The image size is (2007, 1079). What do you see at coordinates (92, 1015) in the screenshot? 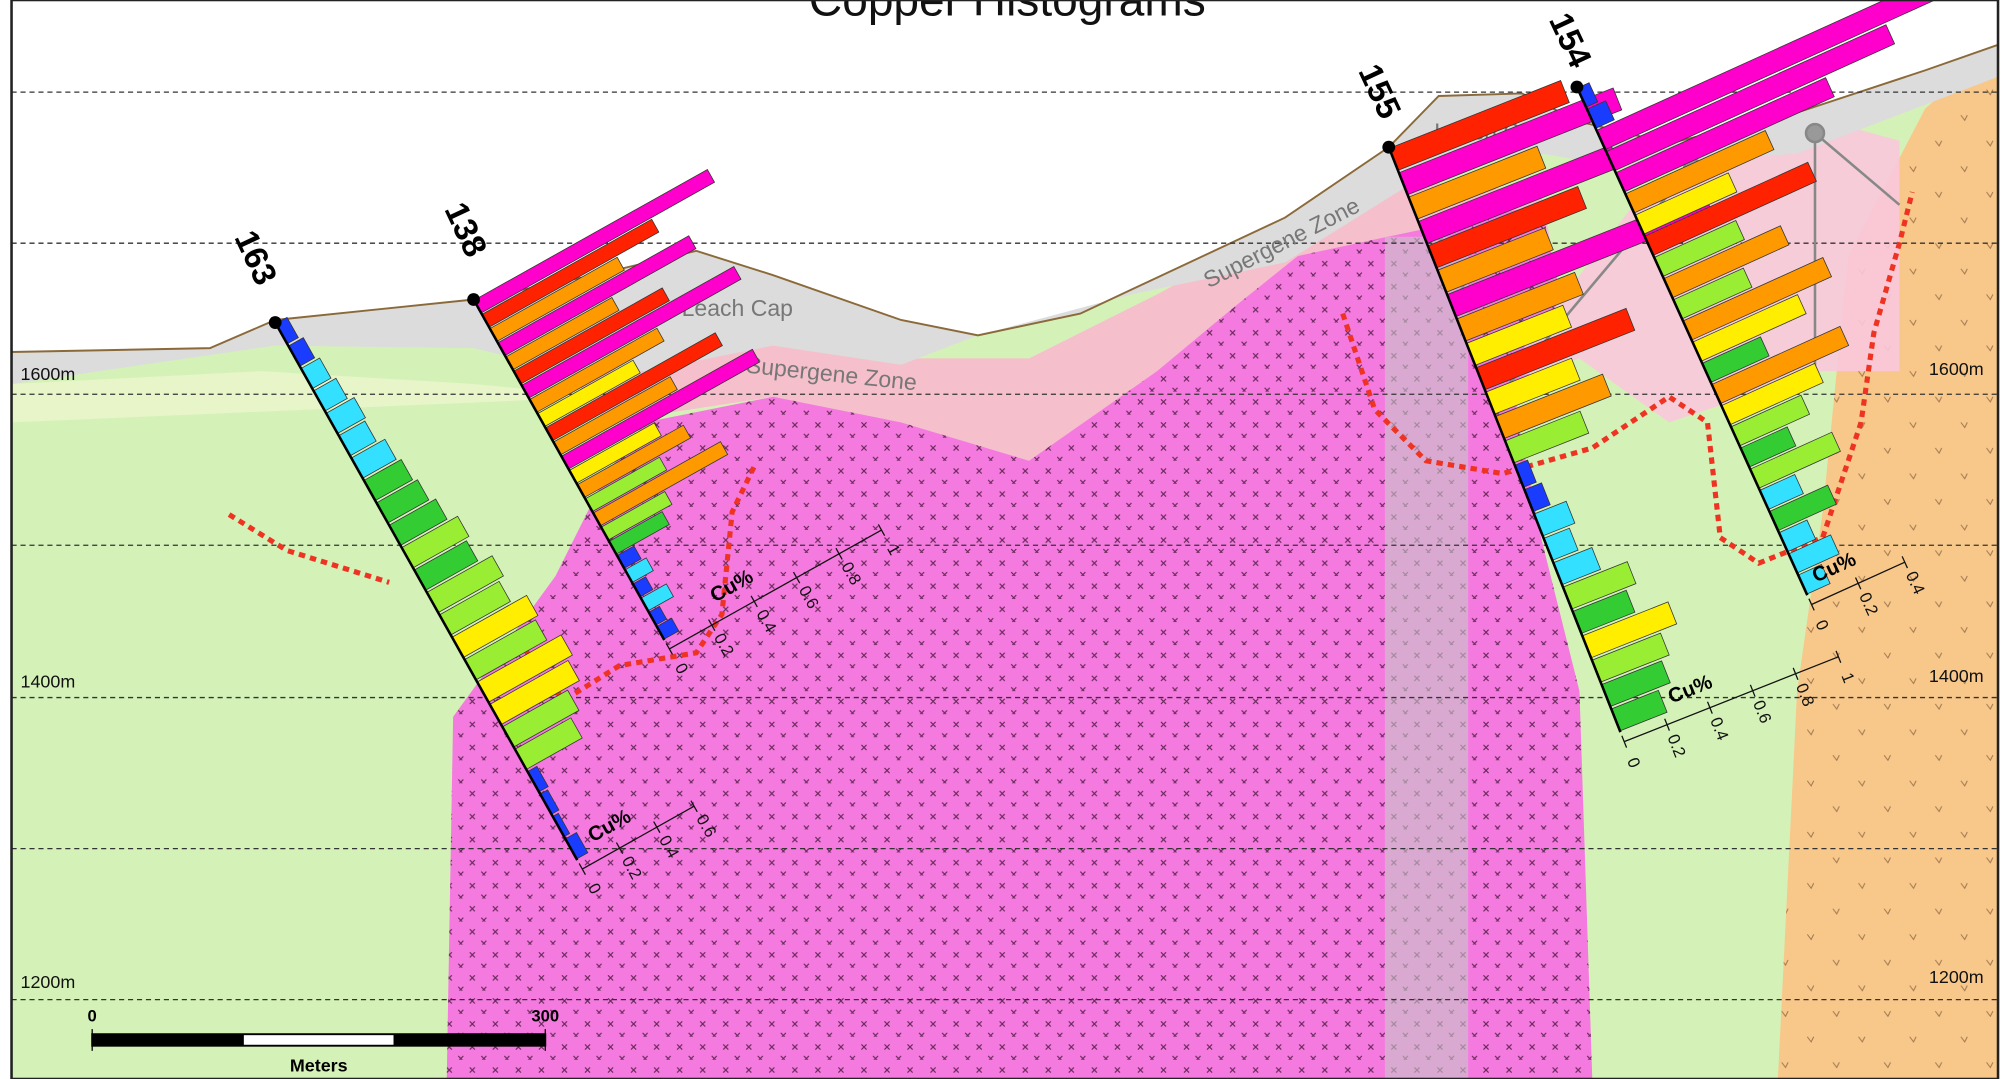
I see `scale-label: 0` at bounding box center [92, 1015].